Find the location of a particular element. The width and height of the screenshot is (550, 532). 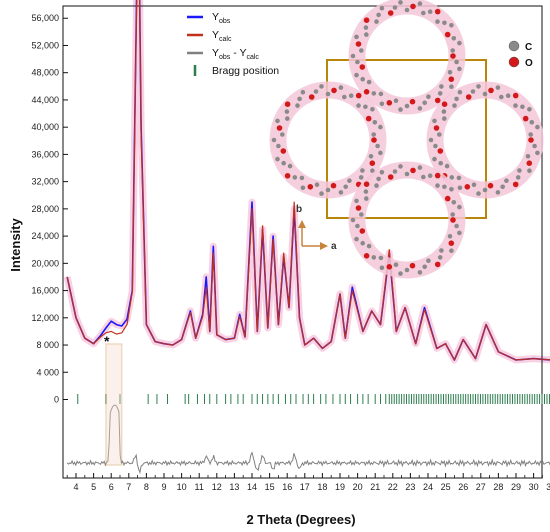

atom-legend-label: C is located at coordinates (528, 47).